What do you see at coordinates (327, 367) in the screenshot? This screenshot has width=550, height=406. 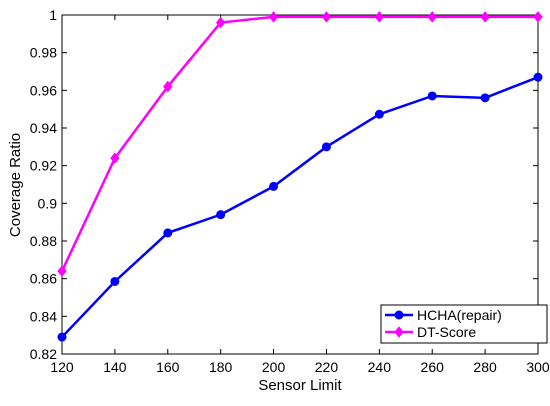 I see `x-tick-label: 220` at bounding box center [327, 367].